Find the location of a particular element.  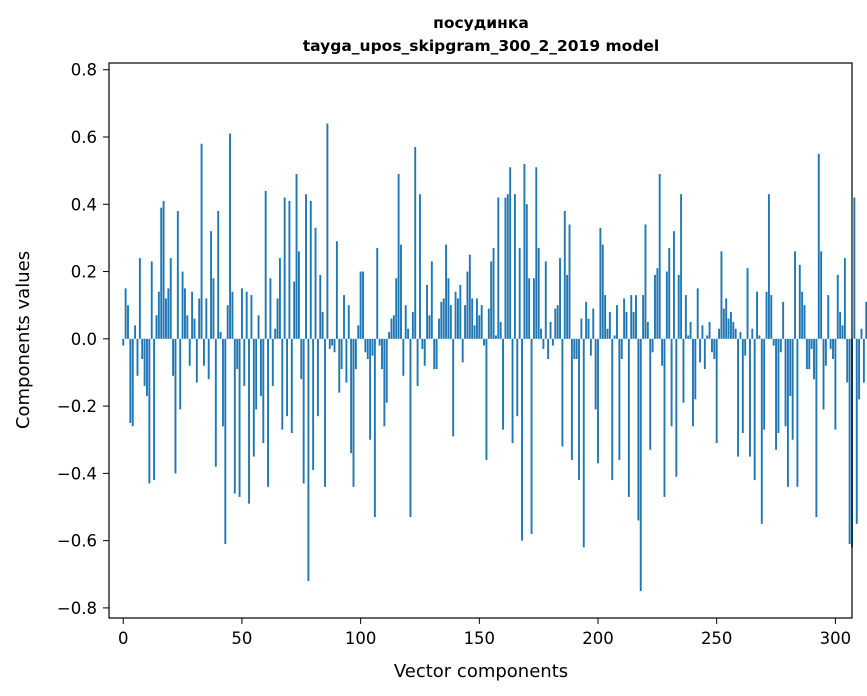

chart-subtitle: tayga_upos_skipgram_300_2_2019 model is located at coordinates (481, 46).